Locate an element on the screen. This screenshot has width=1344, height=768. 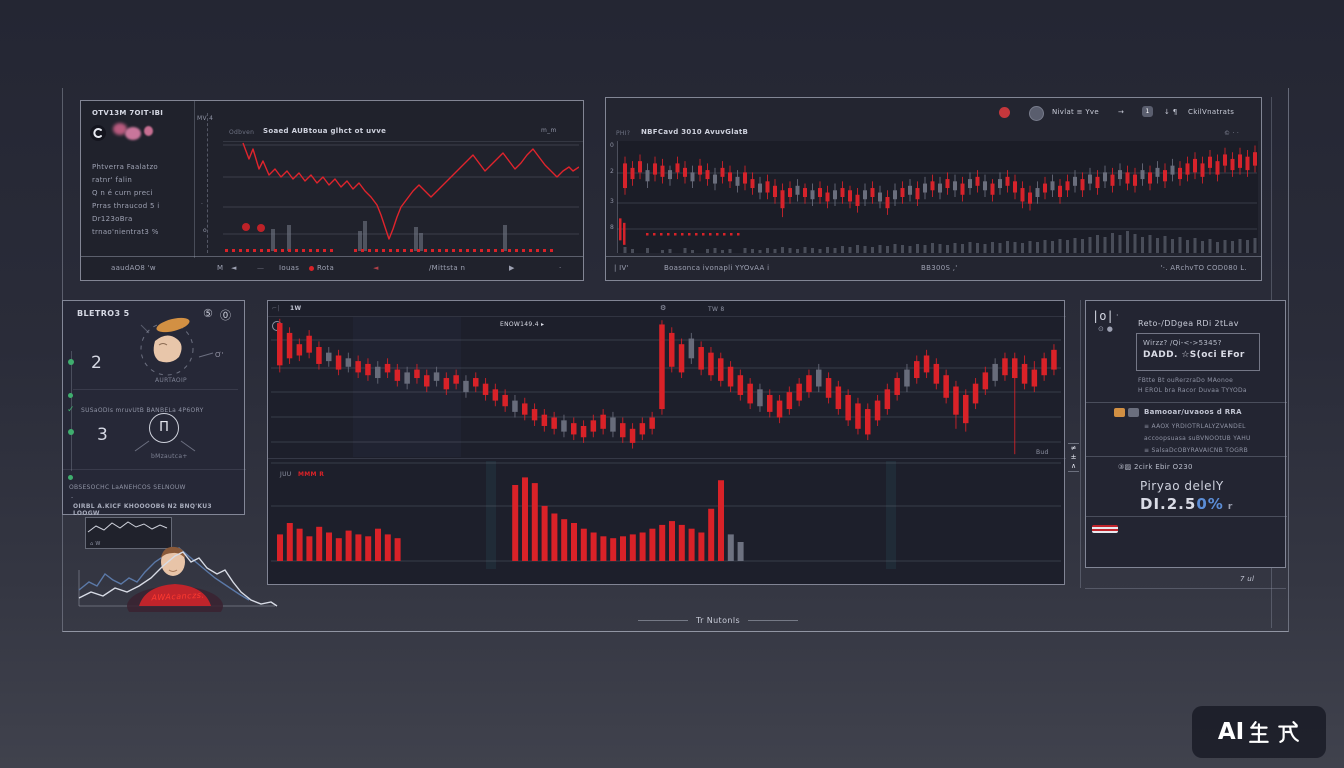
axis-glyph: ∧ is located at coordinates (1073, 466).